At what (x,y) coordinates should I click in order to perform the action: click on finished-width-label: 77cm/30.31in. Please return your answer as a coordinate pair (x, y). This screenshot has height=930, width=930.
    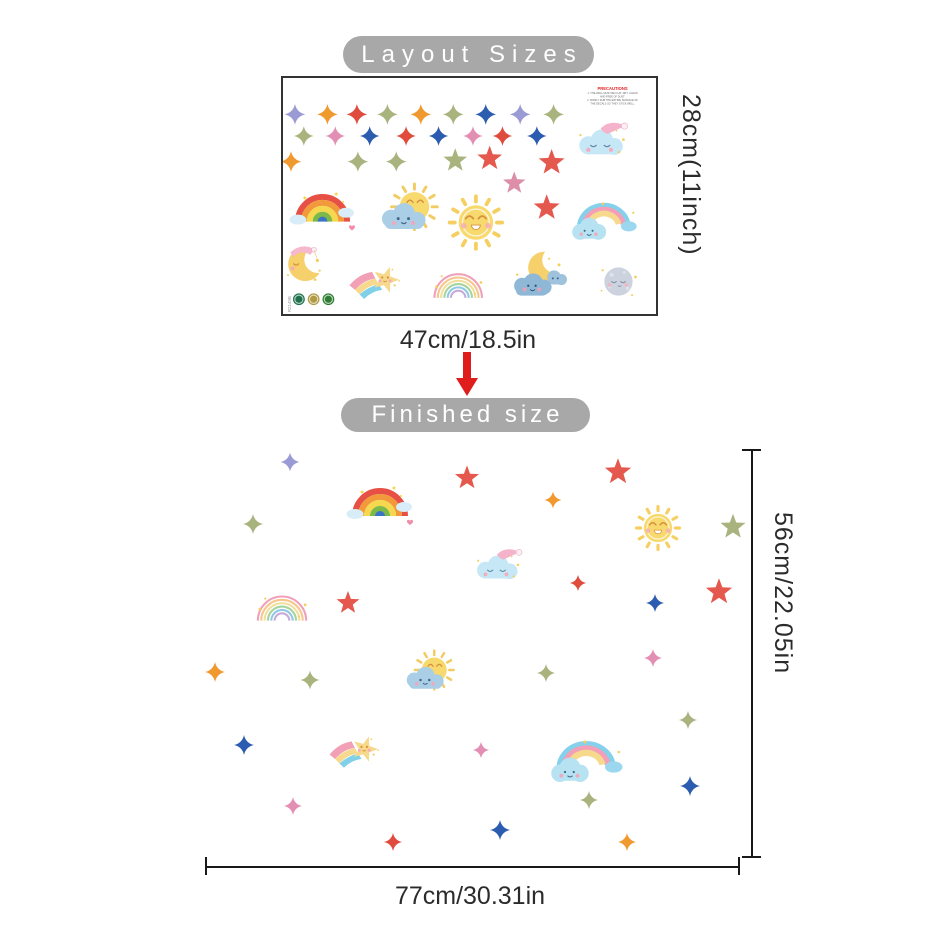
    Looking at the image, I should click on (470, 896).